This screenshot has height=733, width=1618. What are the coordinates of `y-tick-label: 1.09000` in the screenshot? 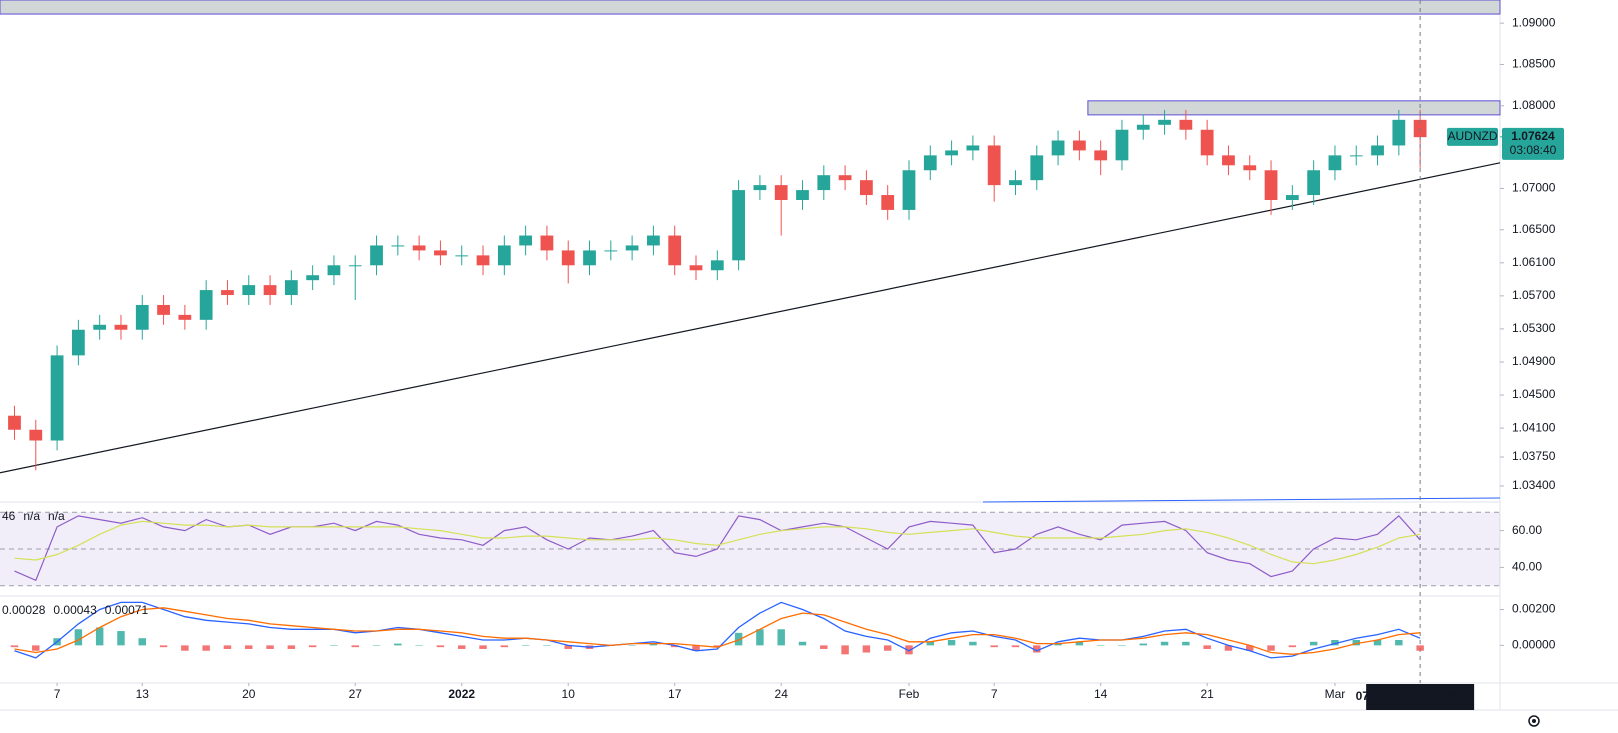 It's located at (1534, 22).